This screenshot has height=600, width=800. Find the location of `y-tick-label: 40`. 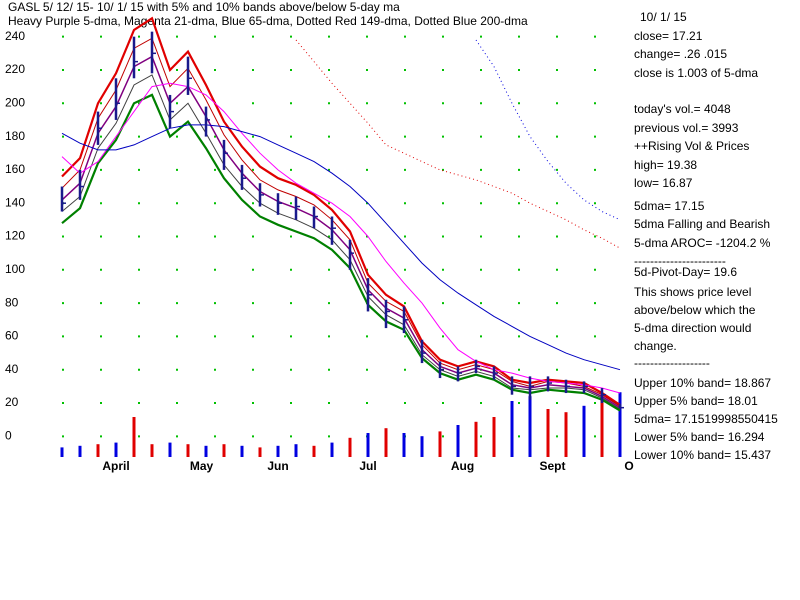

y-tick-label: 40 is located at coordinates (12, 369).